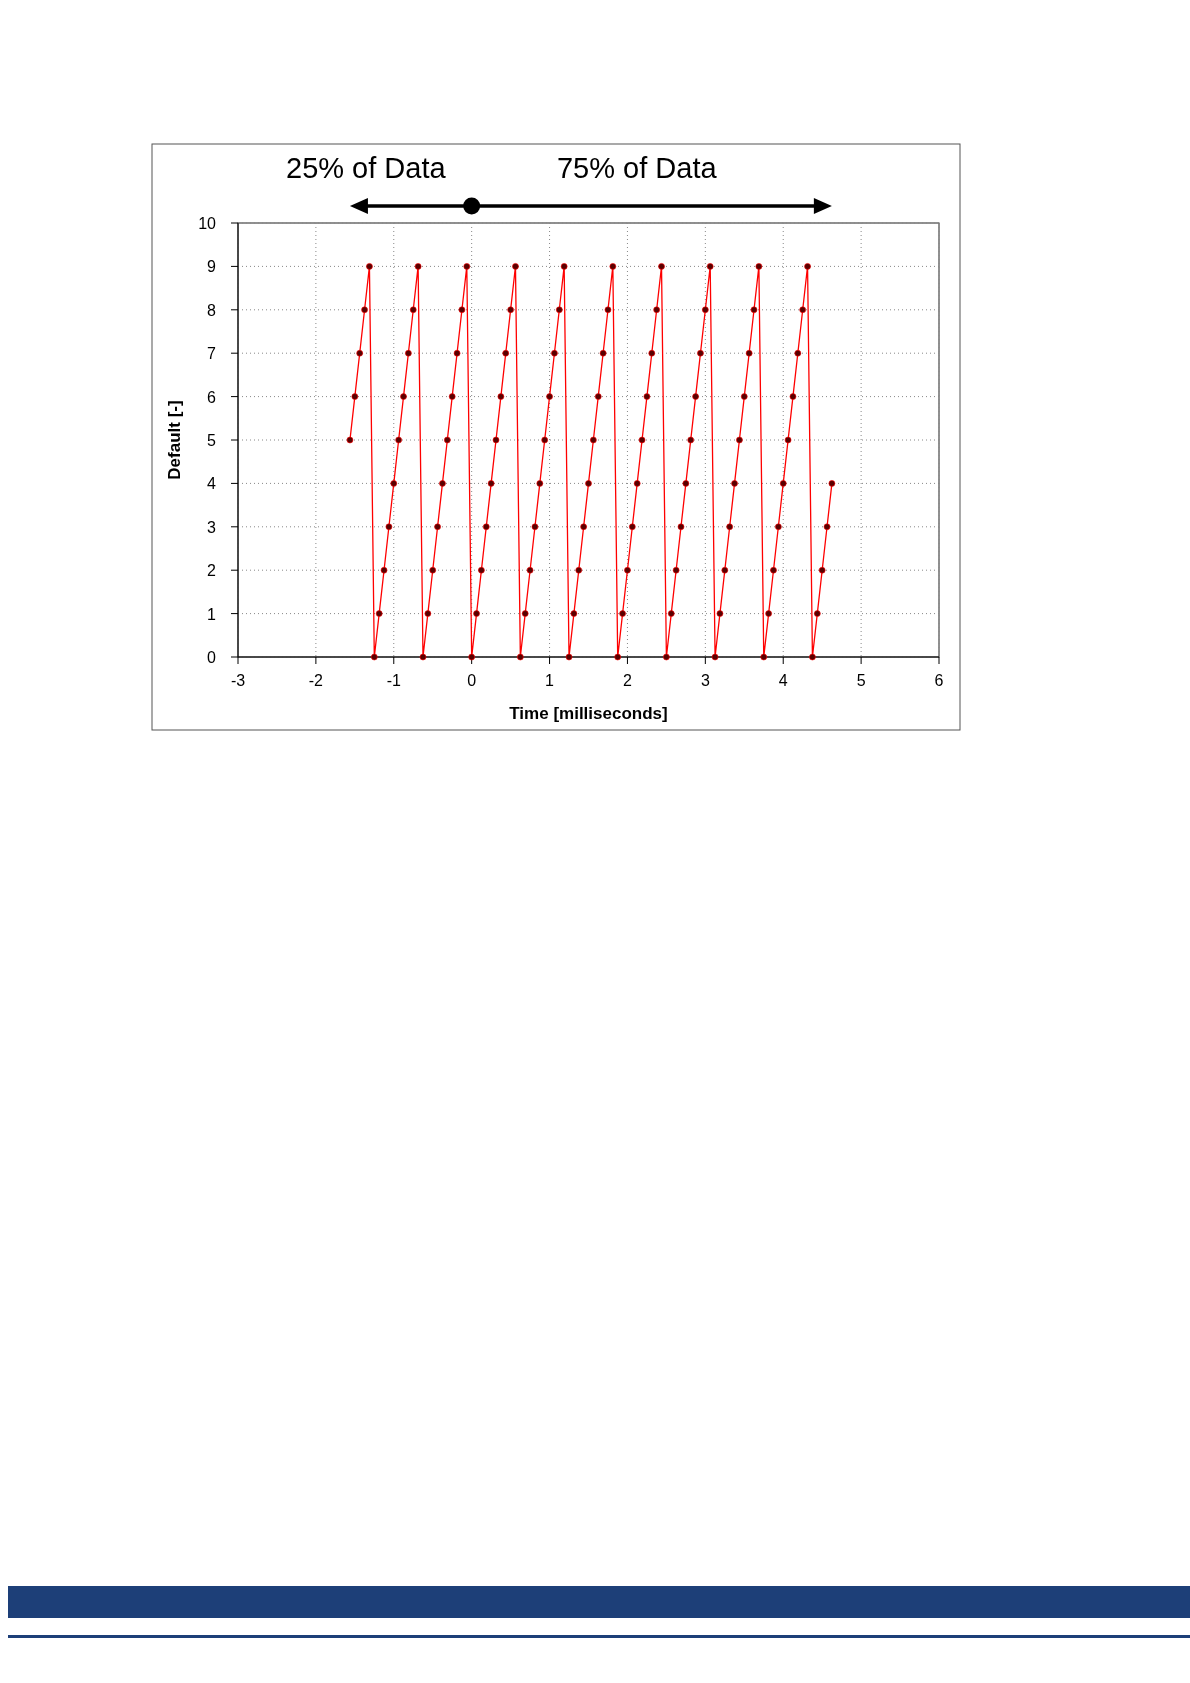 The width and height of the screenshot is (1190, 1683). Describe the element at coordinates (939, 680) in the screenshot. I see `x-tick-label: 6` at that location.